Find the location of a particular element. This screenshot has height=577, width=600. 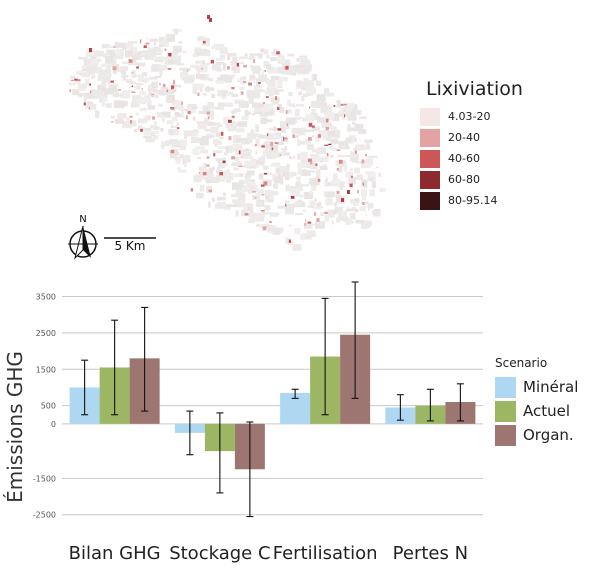

map-legend-label: 80-95.14 is located at coordinates (473, 200).